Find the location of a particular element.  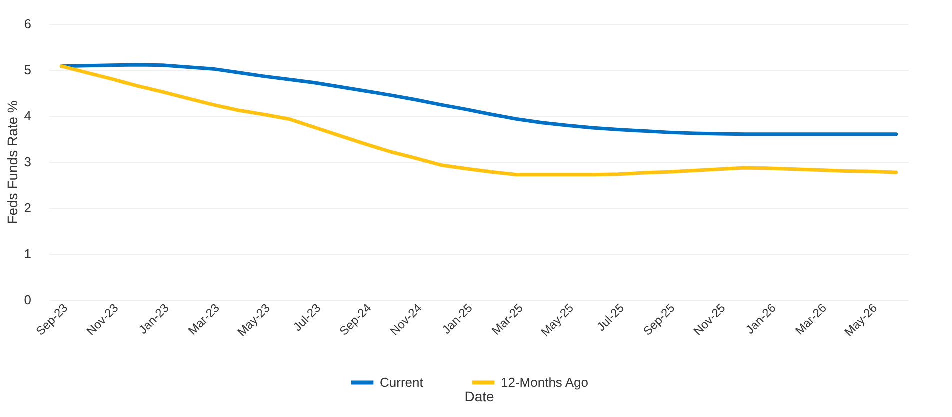

legend-label: Current is located at coordinates (402, 382).